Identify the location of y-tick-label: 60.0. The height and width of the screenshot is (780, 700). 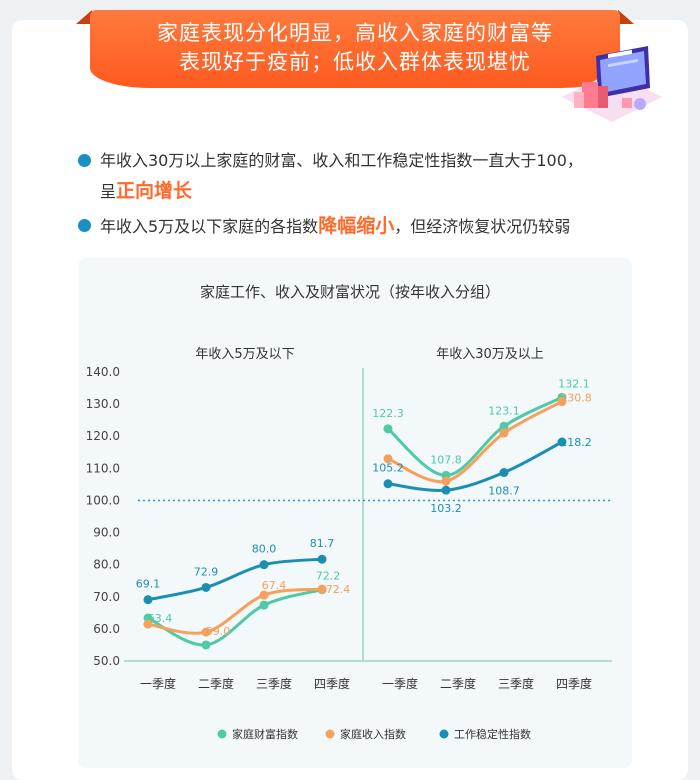
(106, 629).